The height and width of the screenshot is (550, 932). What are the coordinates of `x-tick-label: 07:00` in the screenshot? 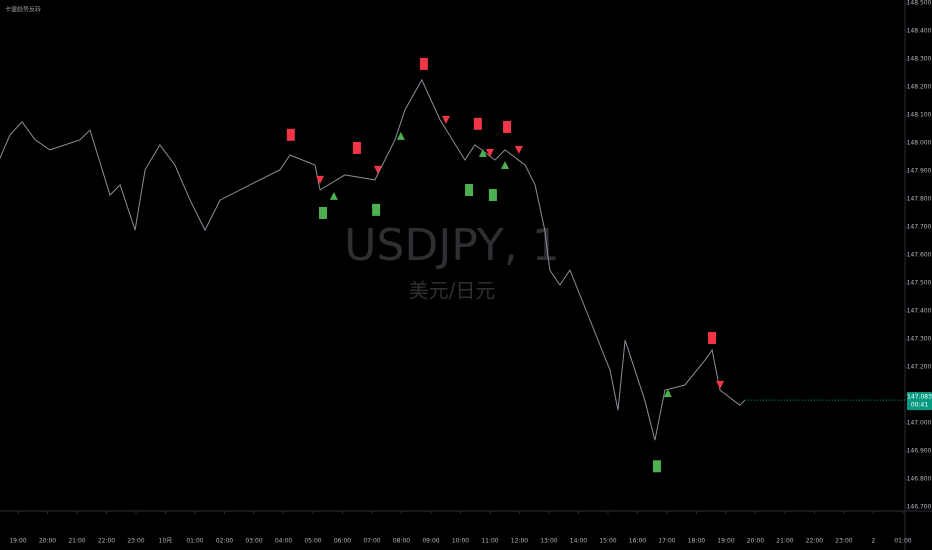 It's located at (371, 541).